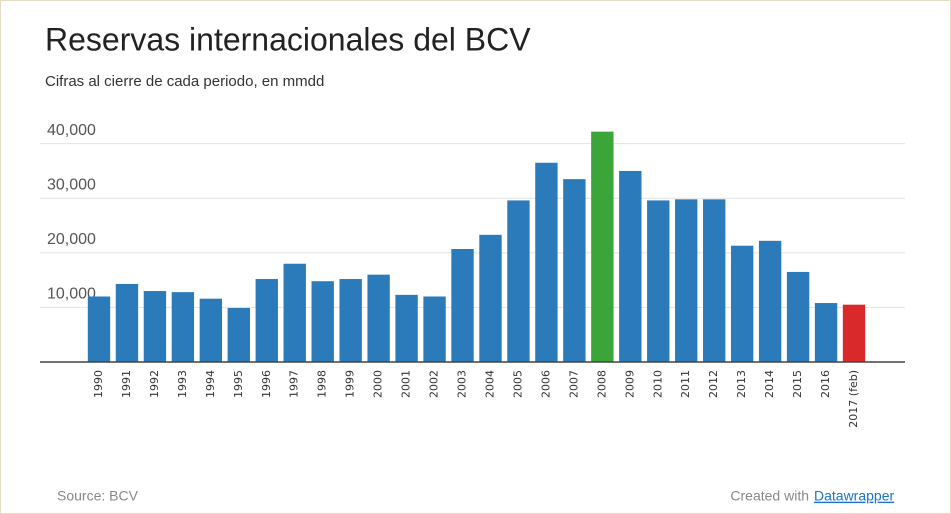 The width and height of the screenshot is (951, 514). Describe the element at coordinates (462, 384) in the screenshot. I see `x-tick-label: 2003` at that location.